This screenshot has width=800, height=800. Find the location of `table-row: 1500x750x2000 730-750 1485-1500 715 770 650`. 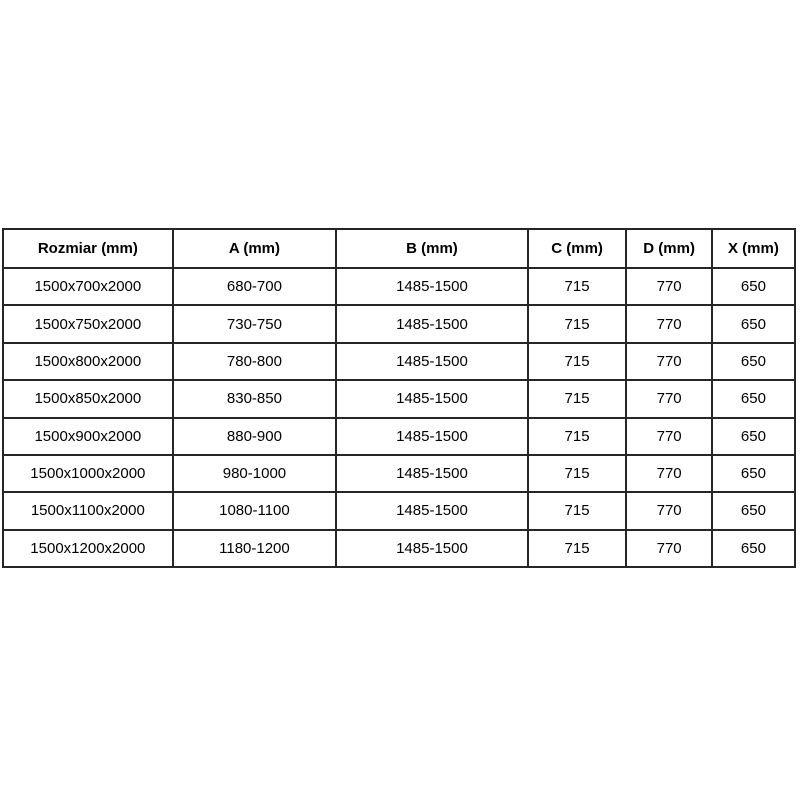

table-row: 1500x750x2000 730-750 1485-1500 715 770 650 is located at coordinates (399, 324).